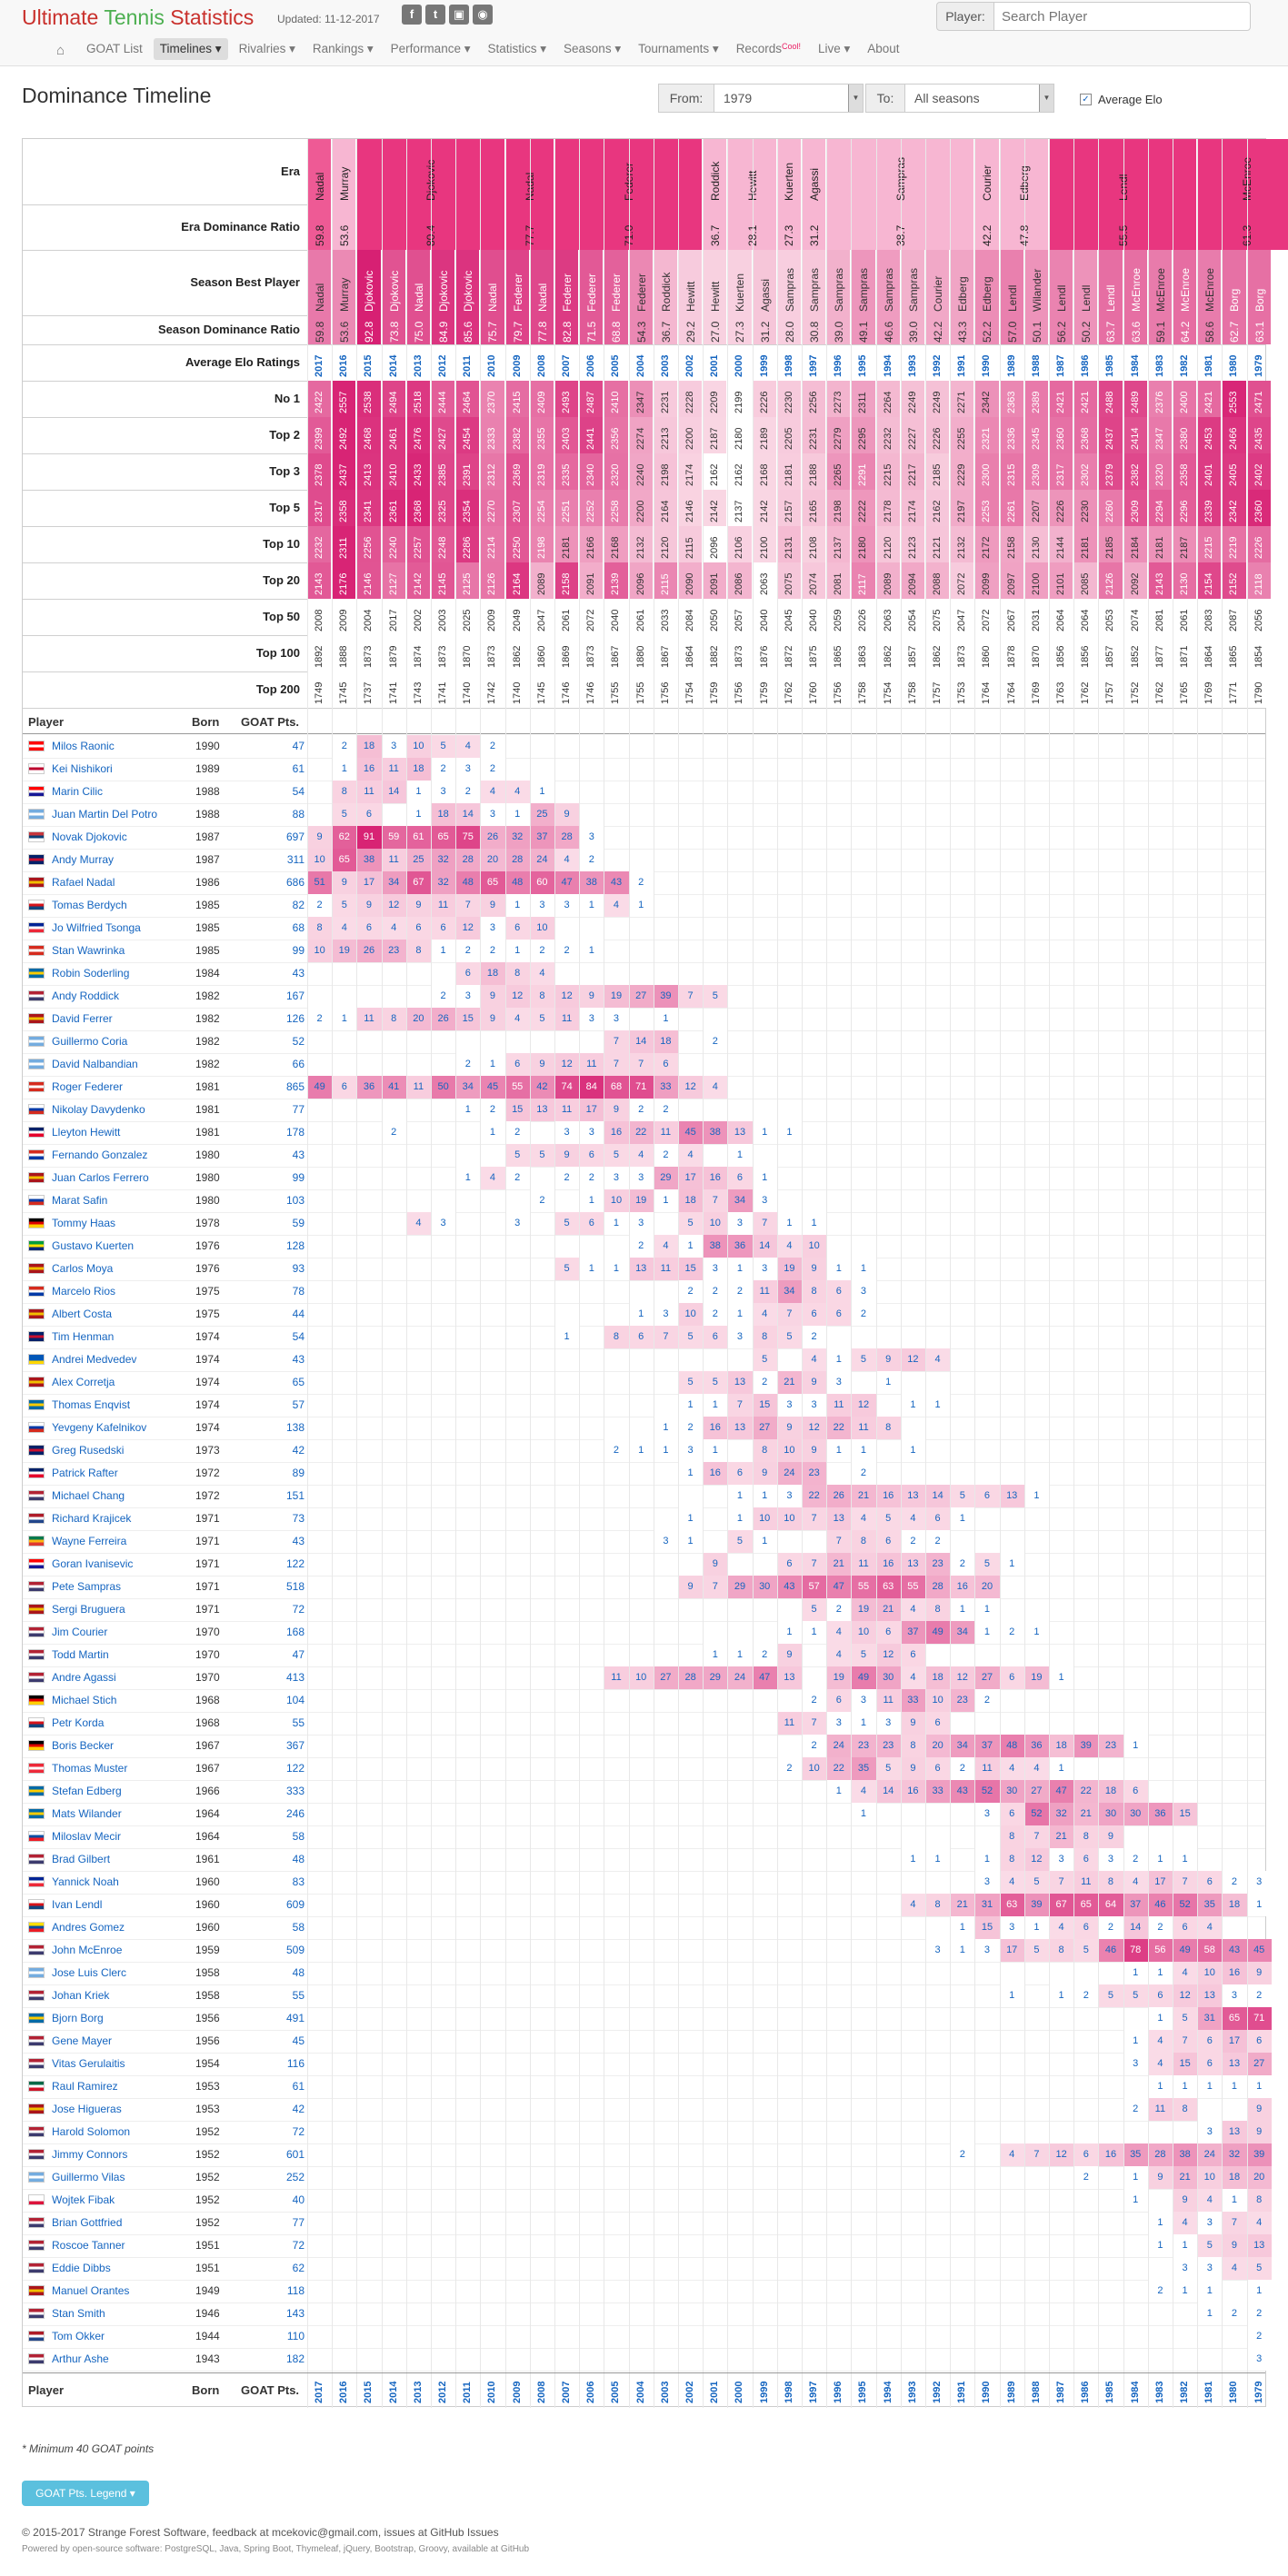 The image size is (1288, 2576). I want to click on season-best-player: Lendl, so click(1012, 298).